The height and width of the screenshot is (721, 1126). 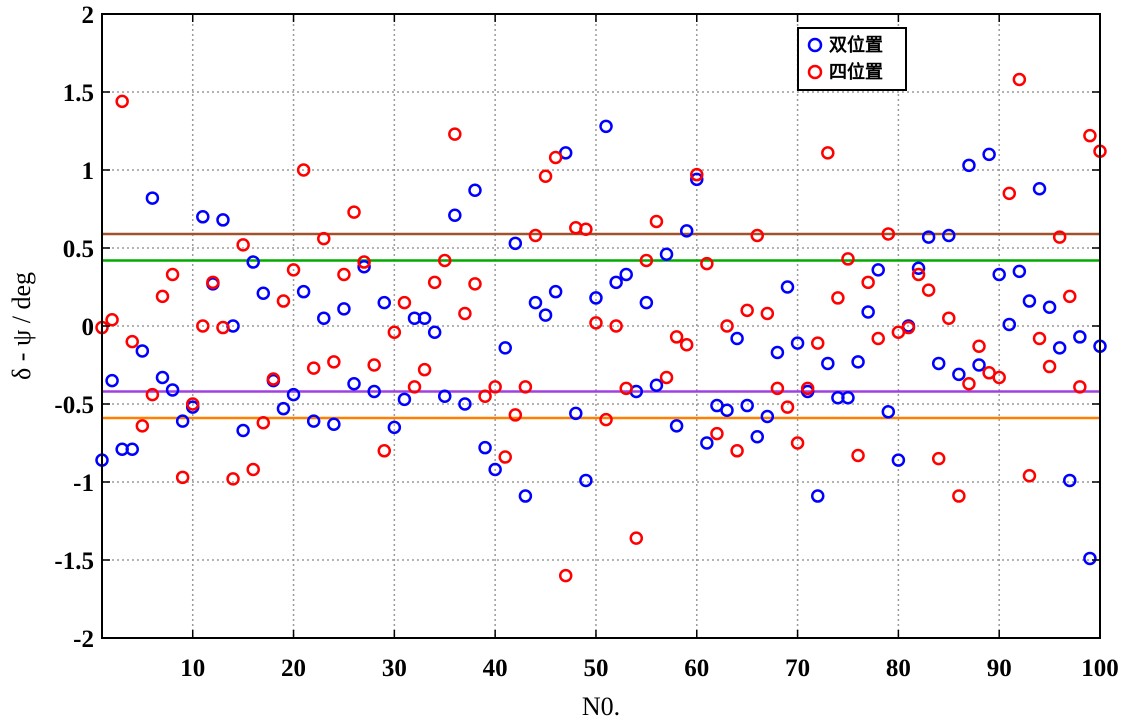 What do you see at coordinates (696, 668) in the screenshot?
I see `x-tick-label: 60` at bounding box center [696, 668].